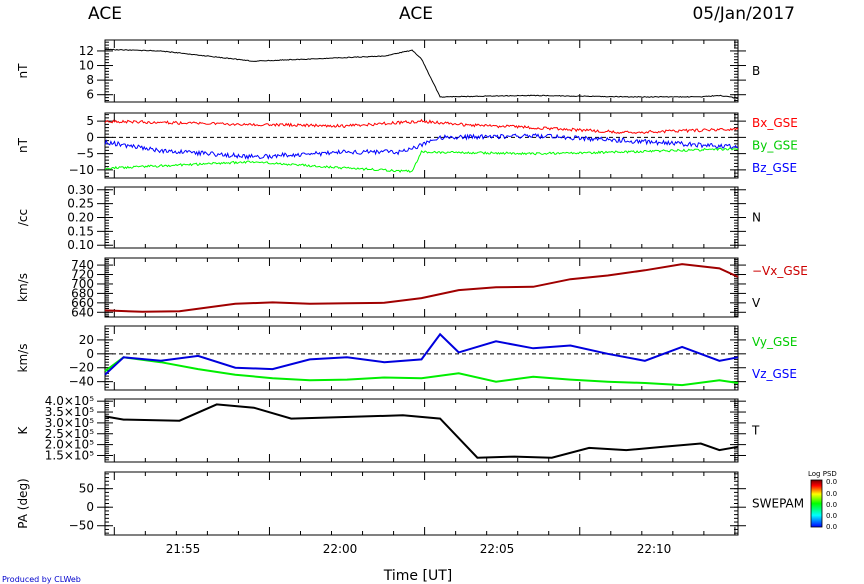 This screenshot has width=864, height=584. Describe the element at coordinates (86, 66) in the screenshot. I see `y-tick-label: 10` at that location.